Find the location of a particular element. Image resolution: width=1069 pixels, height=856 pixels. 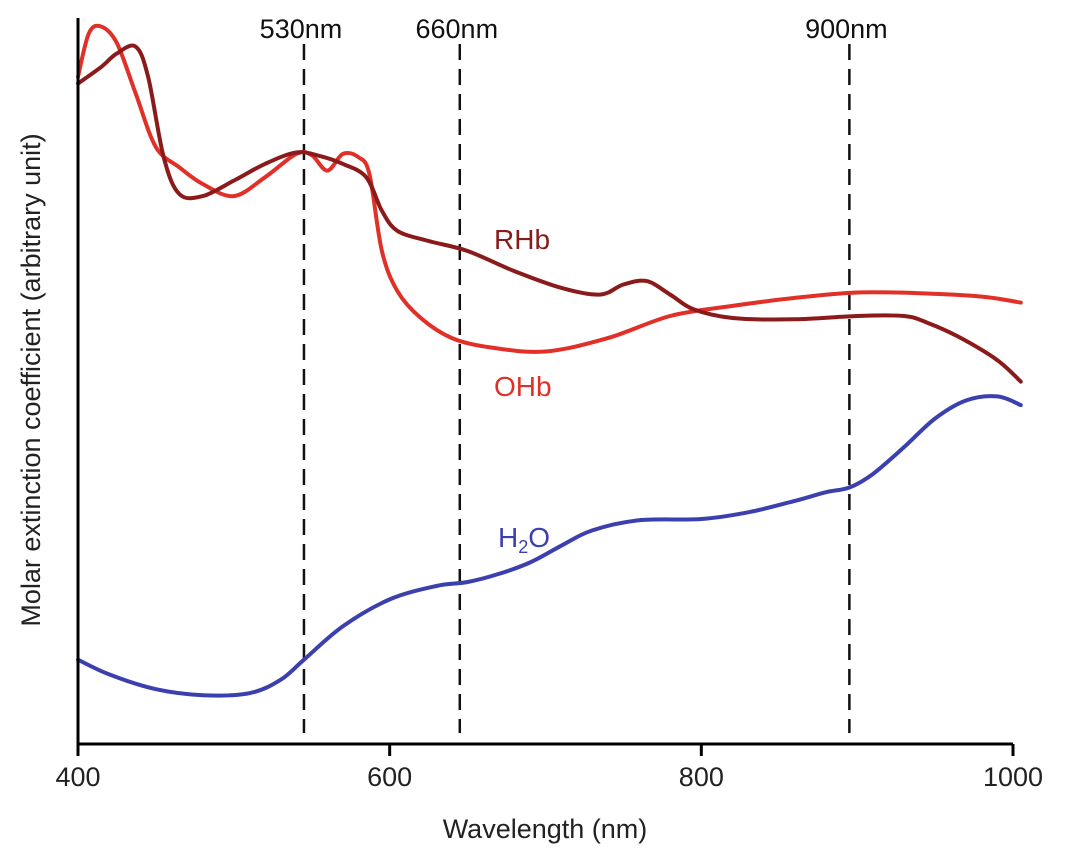

series-label-rhb: RHb is located at coordinates (522, 239).